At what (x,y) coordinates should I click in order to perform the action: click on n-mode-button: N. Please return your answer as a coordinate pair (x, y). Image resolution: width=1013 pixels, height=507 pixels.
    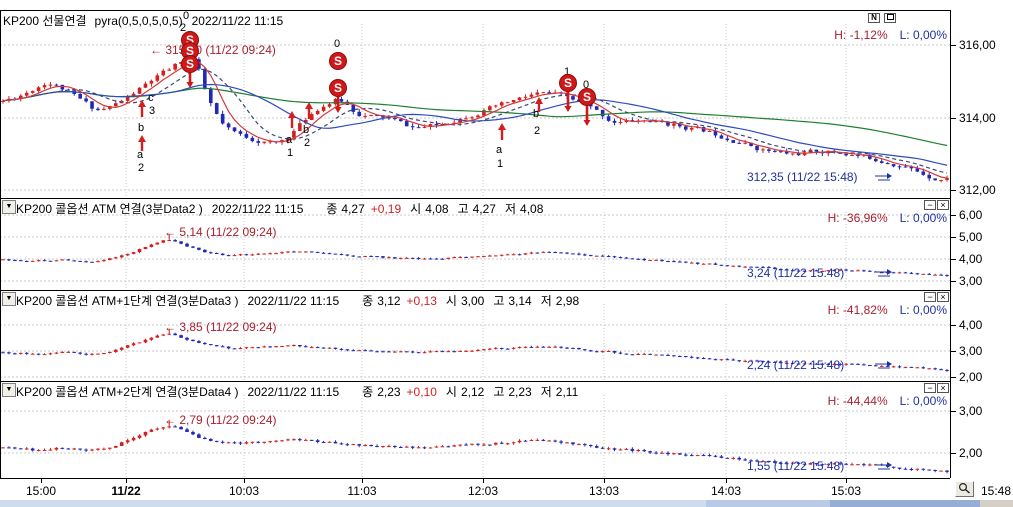
    Looking at the image, I should click on (874, 18).